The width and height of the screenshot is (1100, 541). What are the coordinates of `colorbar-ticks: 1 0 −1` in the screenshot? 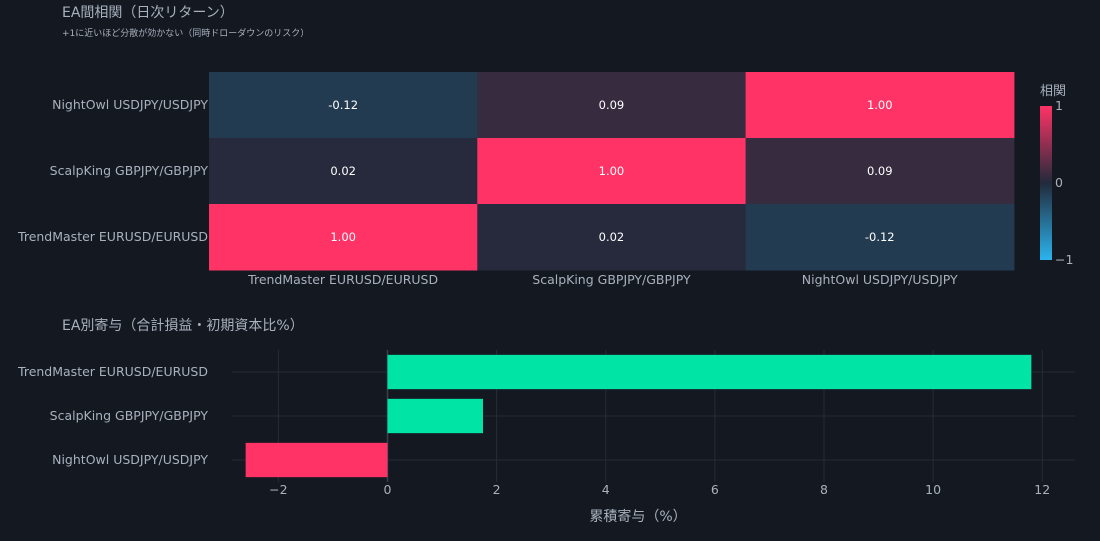 It's located at (1064, 182).